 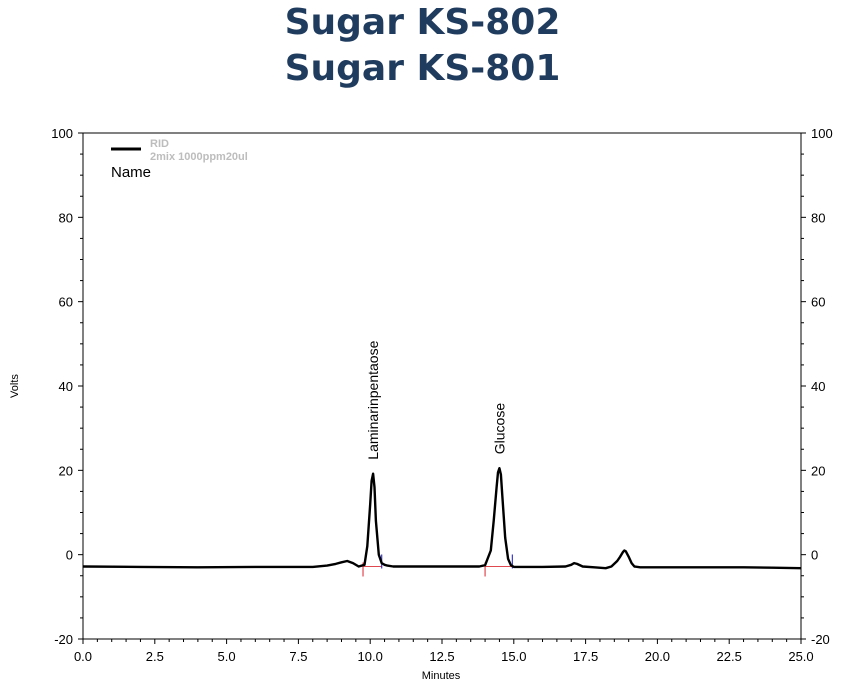 What do you see at coordinates (585, 656) in the screenshot?
I see `x-tick-label: 17.5` at bounding box center [585, 656].